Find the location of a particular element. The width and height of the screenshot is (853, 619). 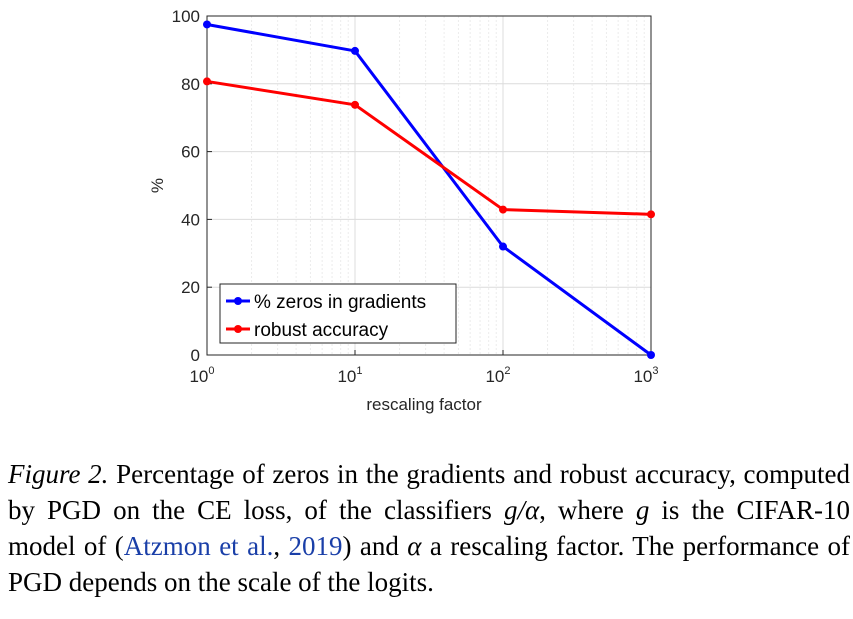

x-tick-label: 10² is located at coordinates (497, 375).